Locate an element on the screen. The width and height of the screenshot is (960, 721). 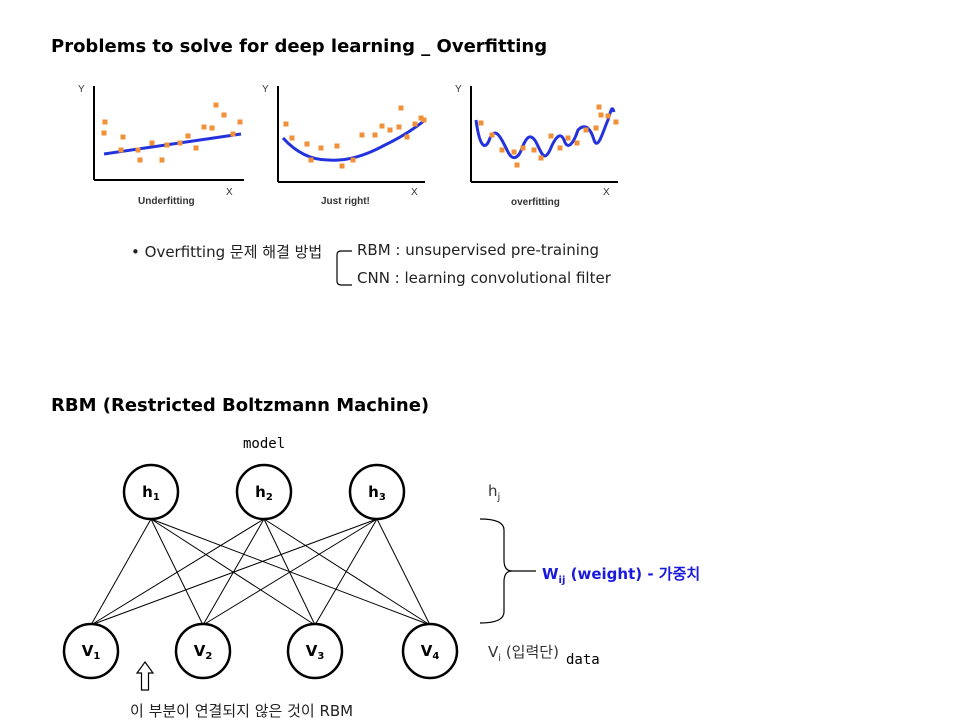
model-note: model is located at coordinates (264, 444).